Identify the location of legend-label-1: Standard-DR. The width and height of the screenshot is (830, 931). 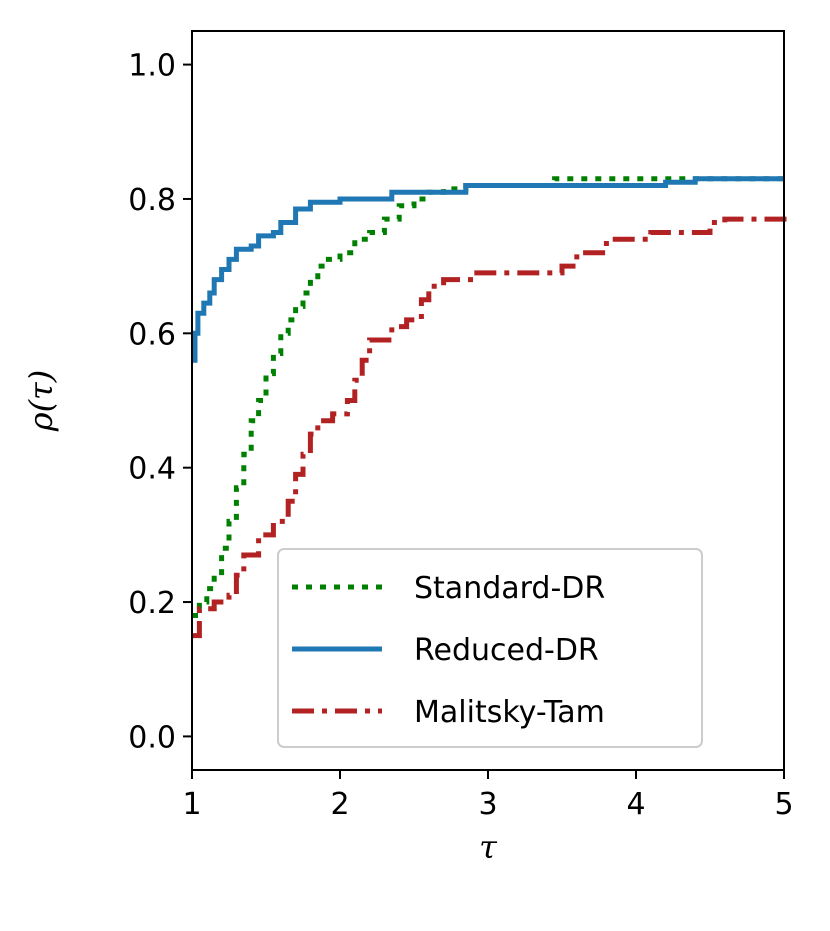
(509, 588).